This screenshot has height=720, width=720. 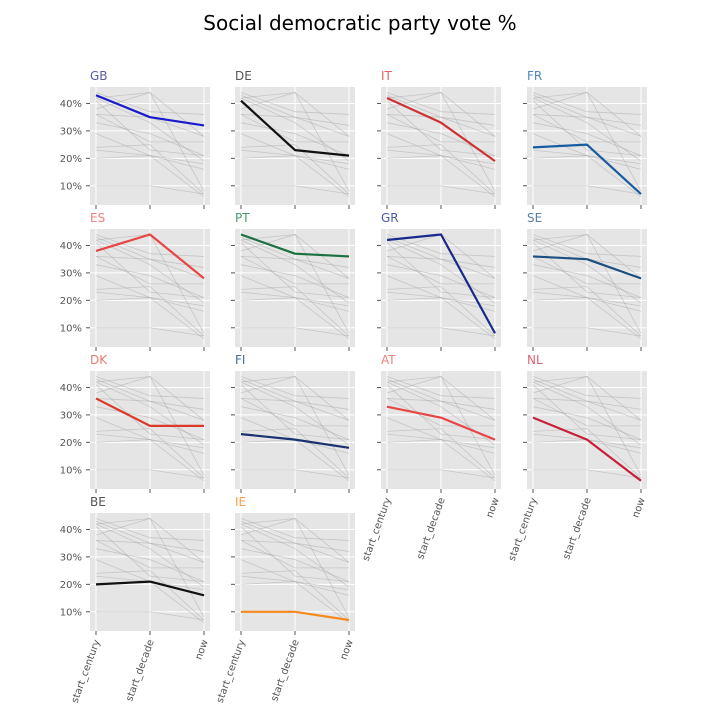 What do you see at coordinates (390, 218) in the screenshot?
I see `panel-label-gr: GR` at bounding box center [390, 218].